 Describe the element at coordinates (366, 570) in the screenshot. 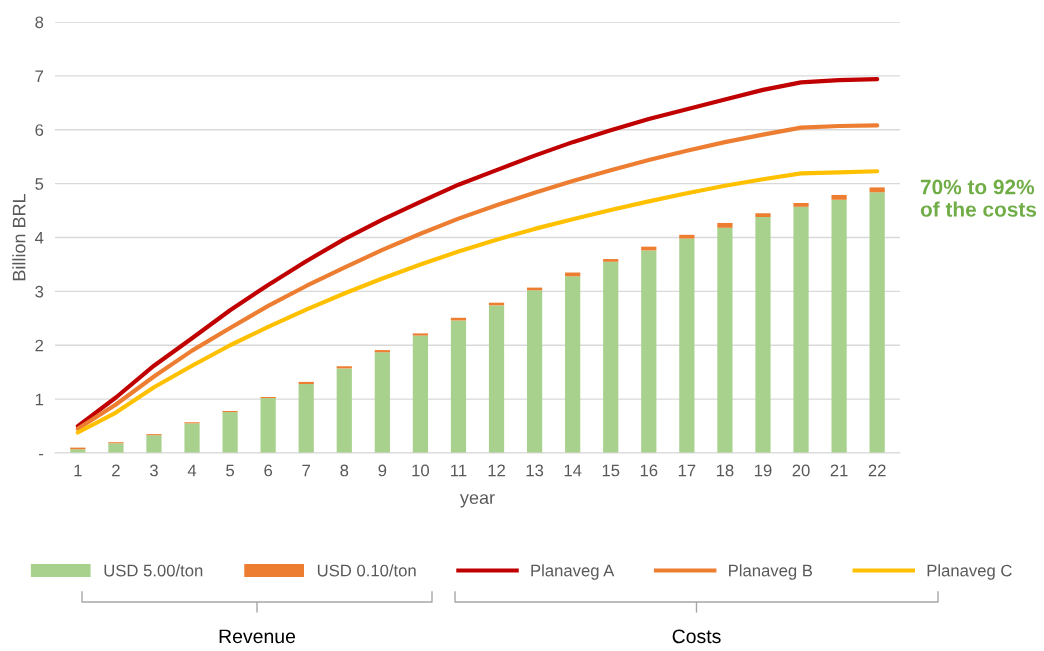

I see `legend-label: USD 0.10/ton` at that location.